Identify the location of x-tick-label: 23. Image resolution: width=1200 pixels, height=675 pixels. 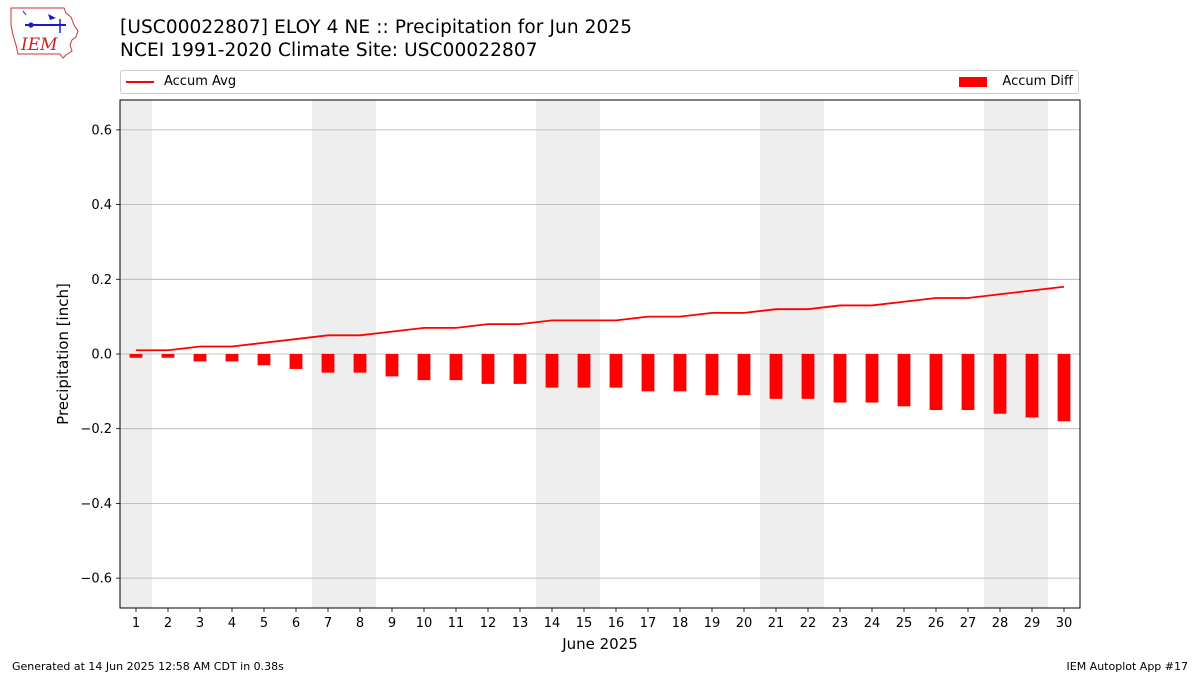
(840, 623).